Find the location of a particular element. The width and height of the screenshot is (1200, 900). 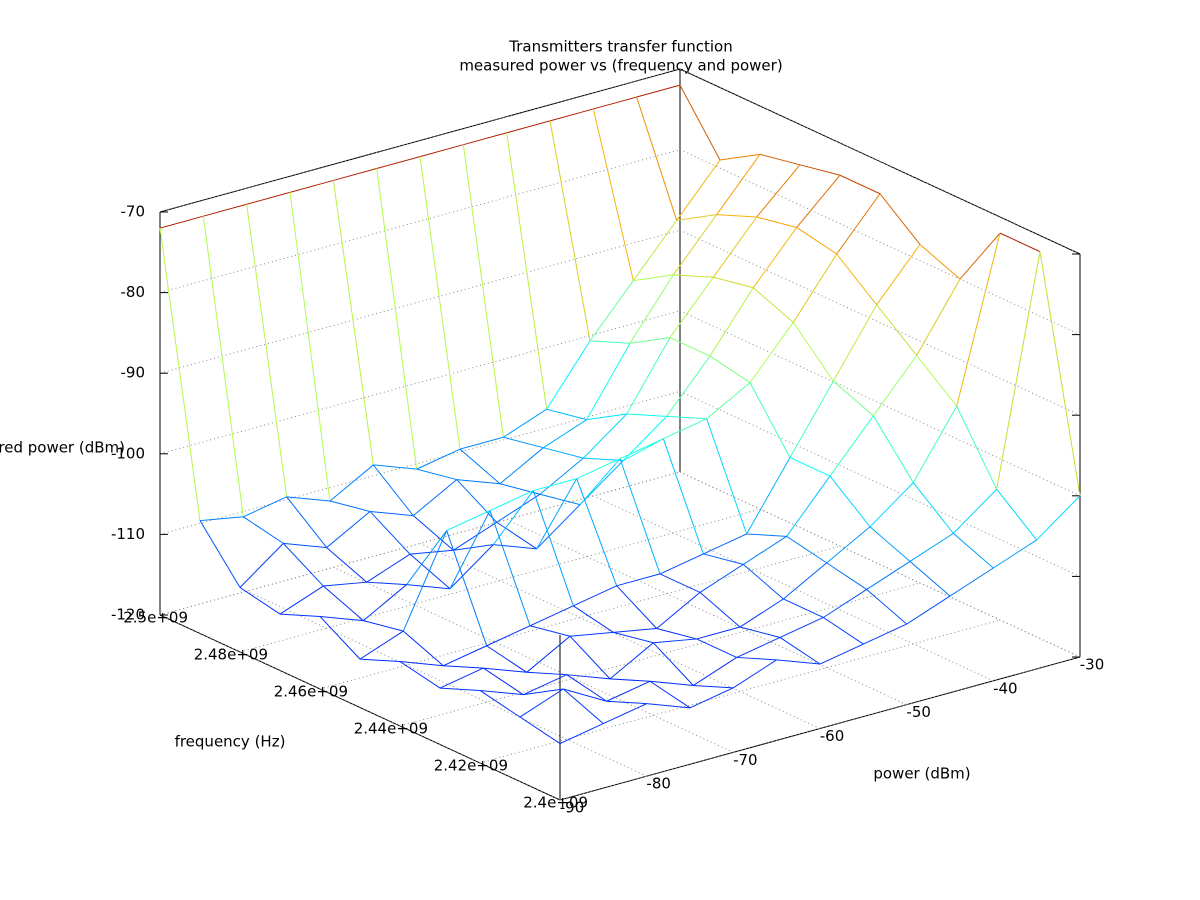

x-tick-label: -80 is located at coordinates (658, 784).